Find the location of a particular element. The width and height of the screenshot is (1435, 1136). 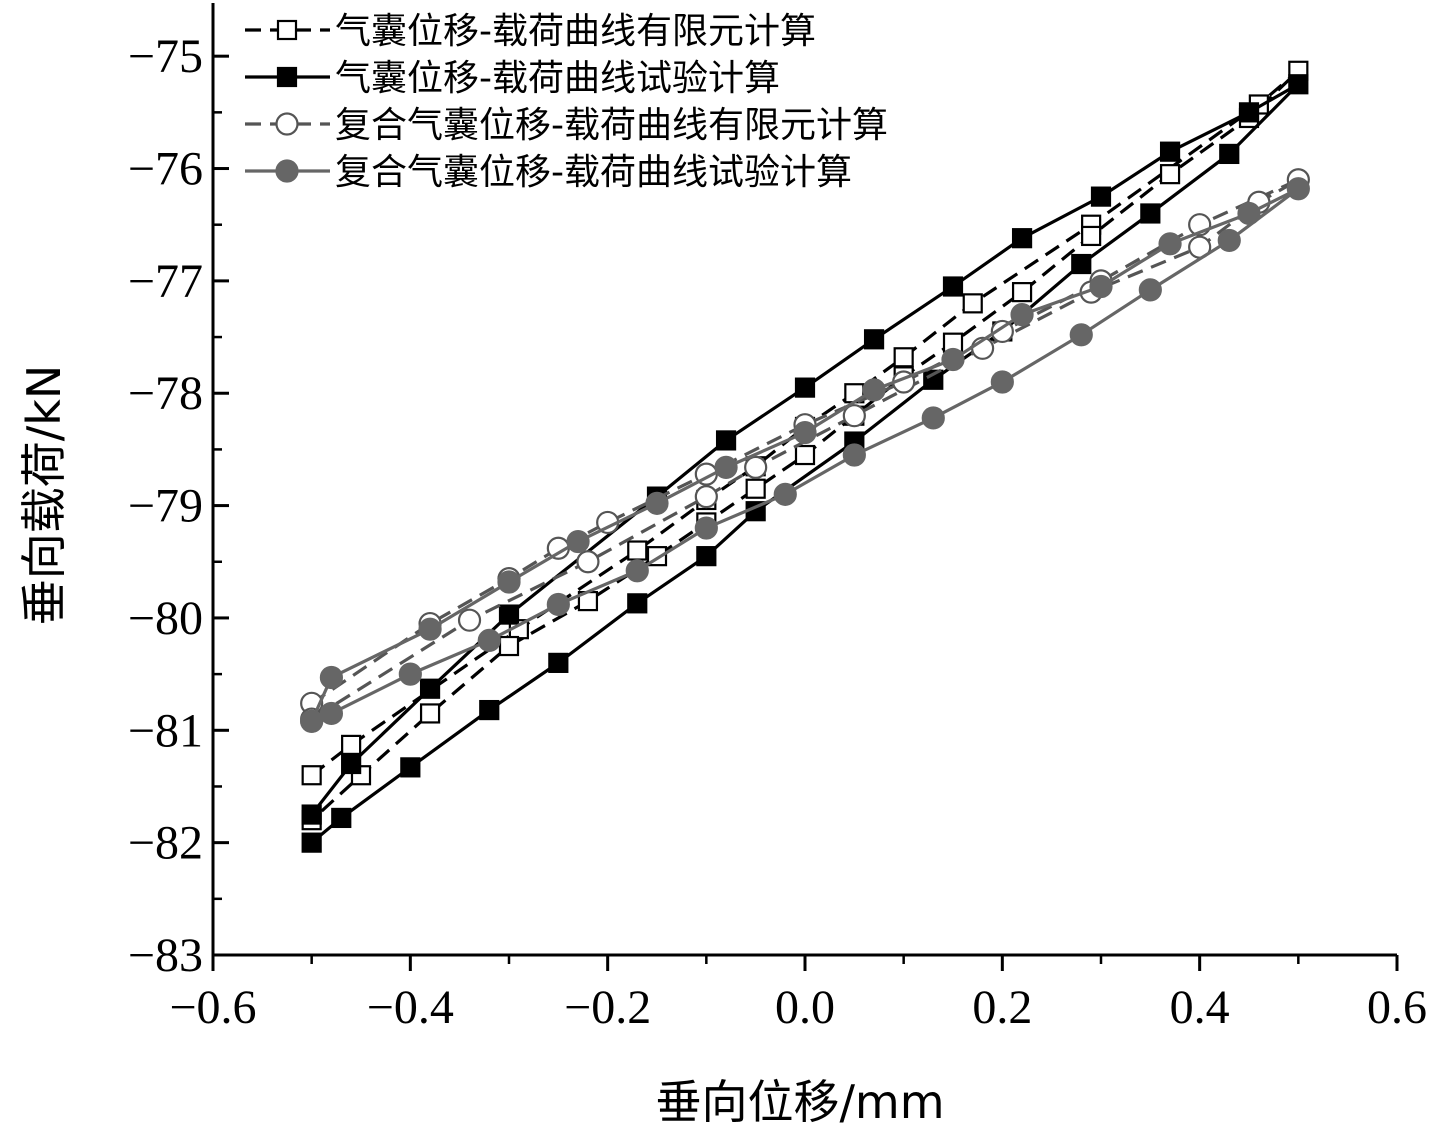

y-axis-title: 垂向载荷/kN is located at coordinates (44, 495).